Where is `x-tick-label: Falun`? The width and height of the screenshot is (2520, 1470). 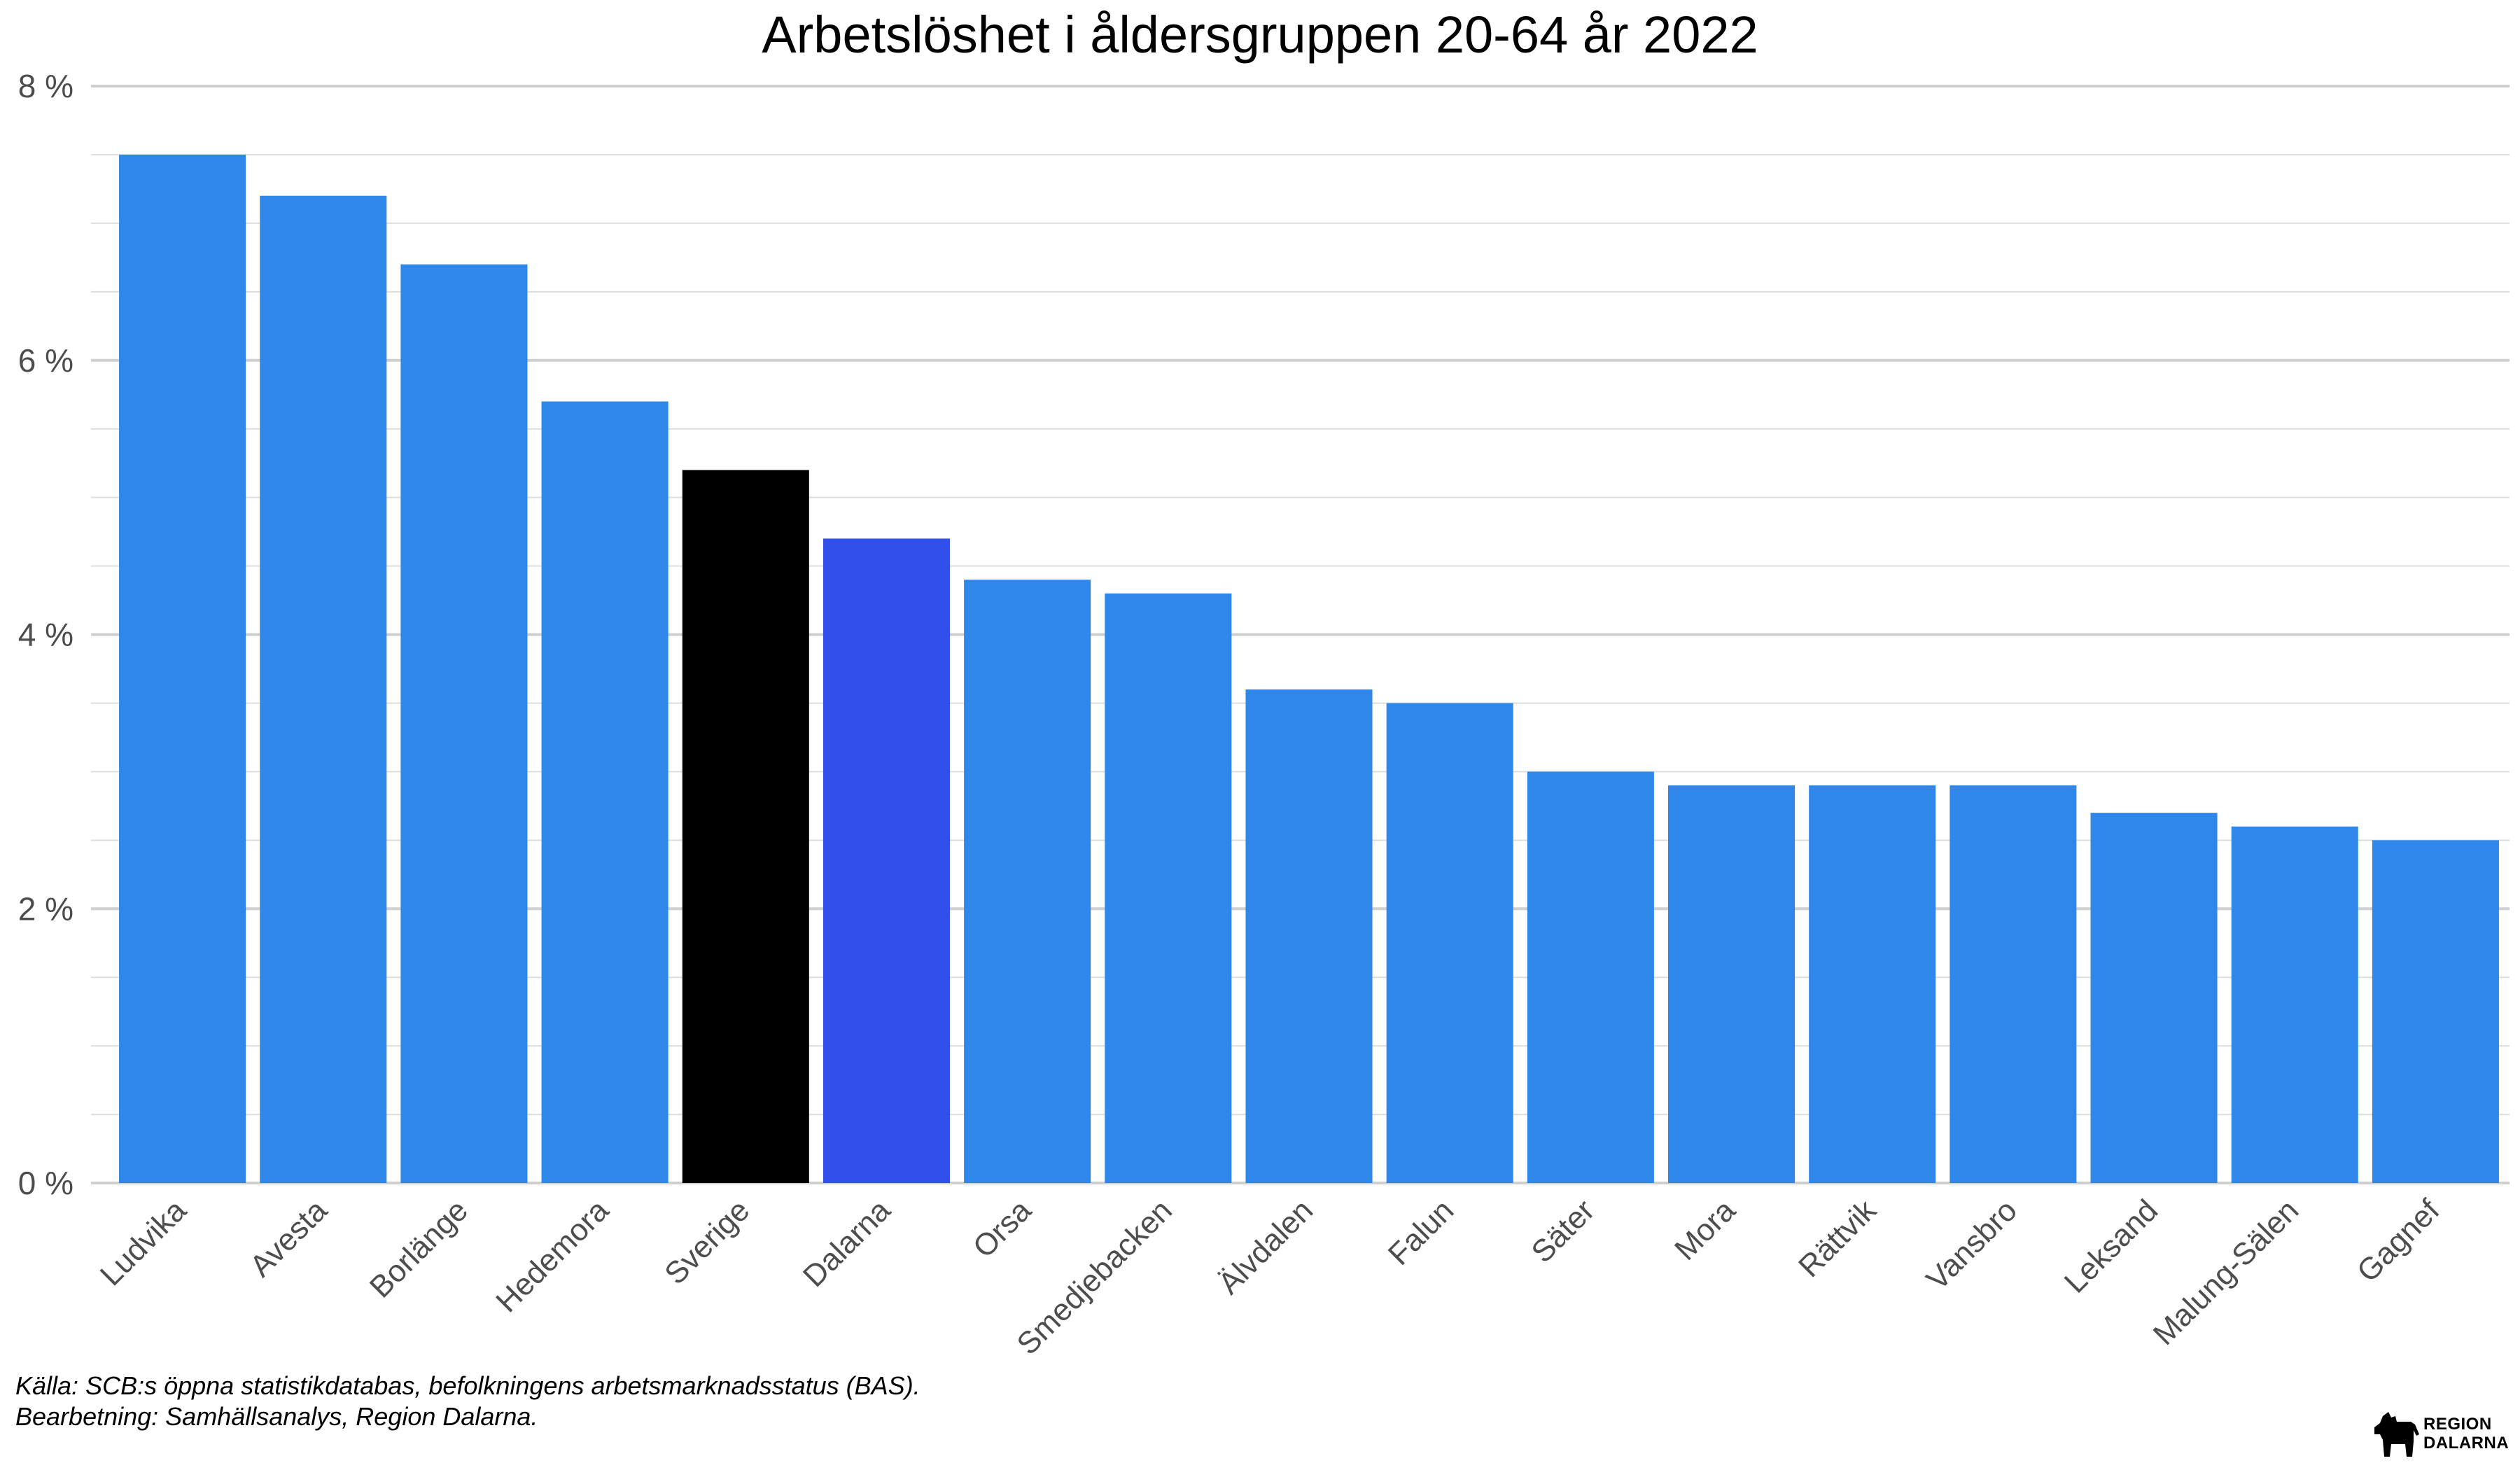 x-tick-label: Falun is located at coordinates (1421, 1232).